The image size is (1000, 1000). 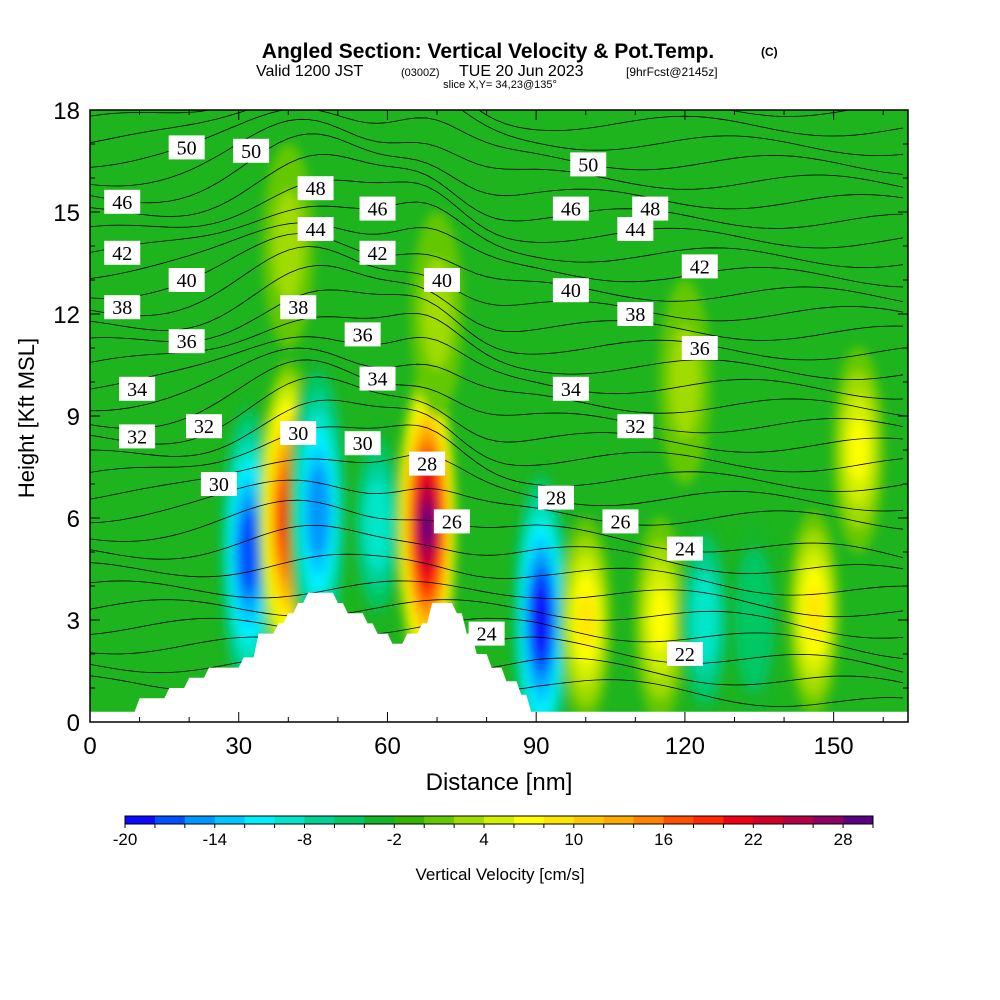 I want to click on theta-label: 38, so click(x=122, y=307).